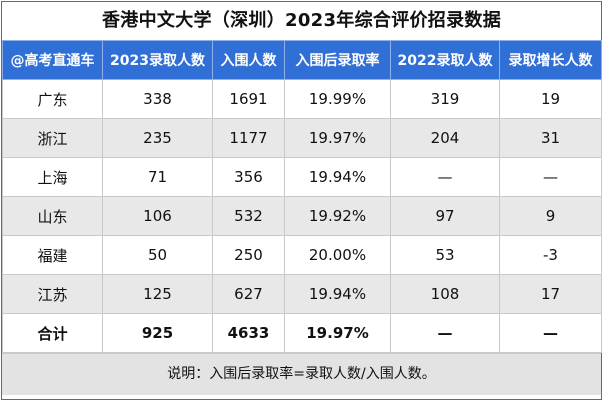 The height and width of the screenshot is (401, 603). Describe the element at coordinates (445, 294) in the screenshot. I see `cell-2022-admitted: 108` at that location.